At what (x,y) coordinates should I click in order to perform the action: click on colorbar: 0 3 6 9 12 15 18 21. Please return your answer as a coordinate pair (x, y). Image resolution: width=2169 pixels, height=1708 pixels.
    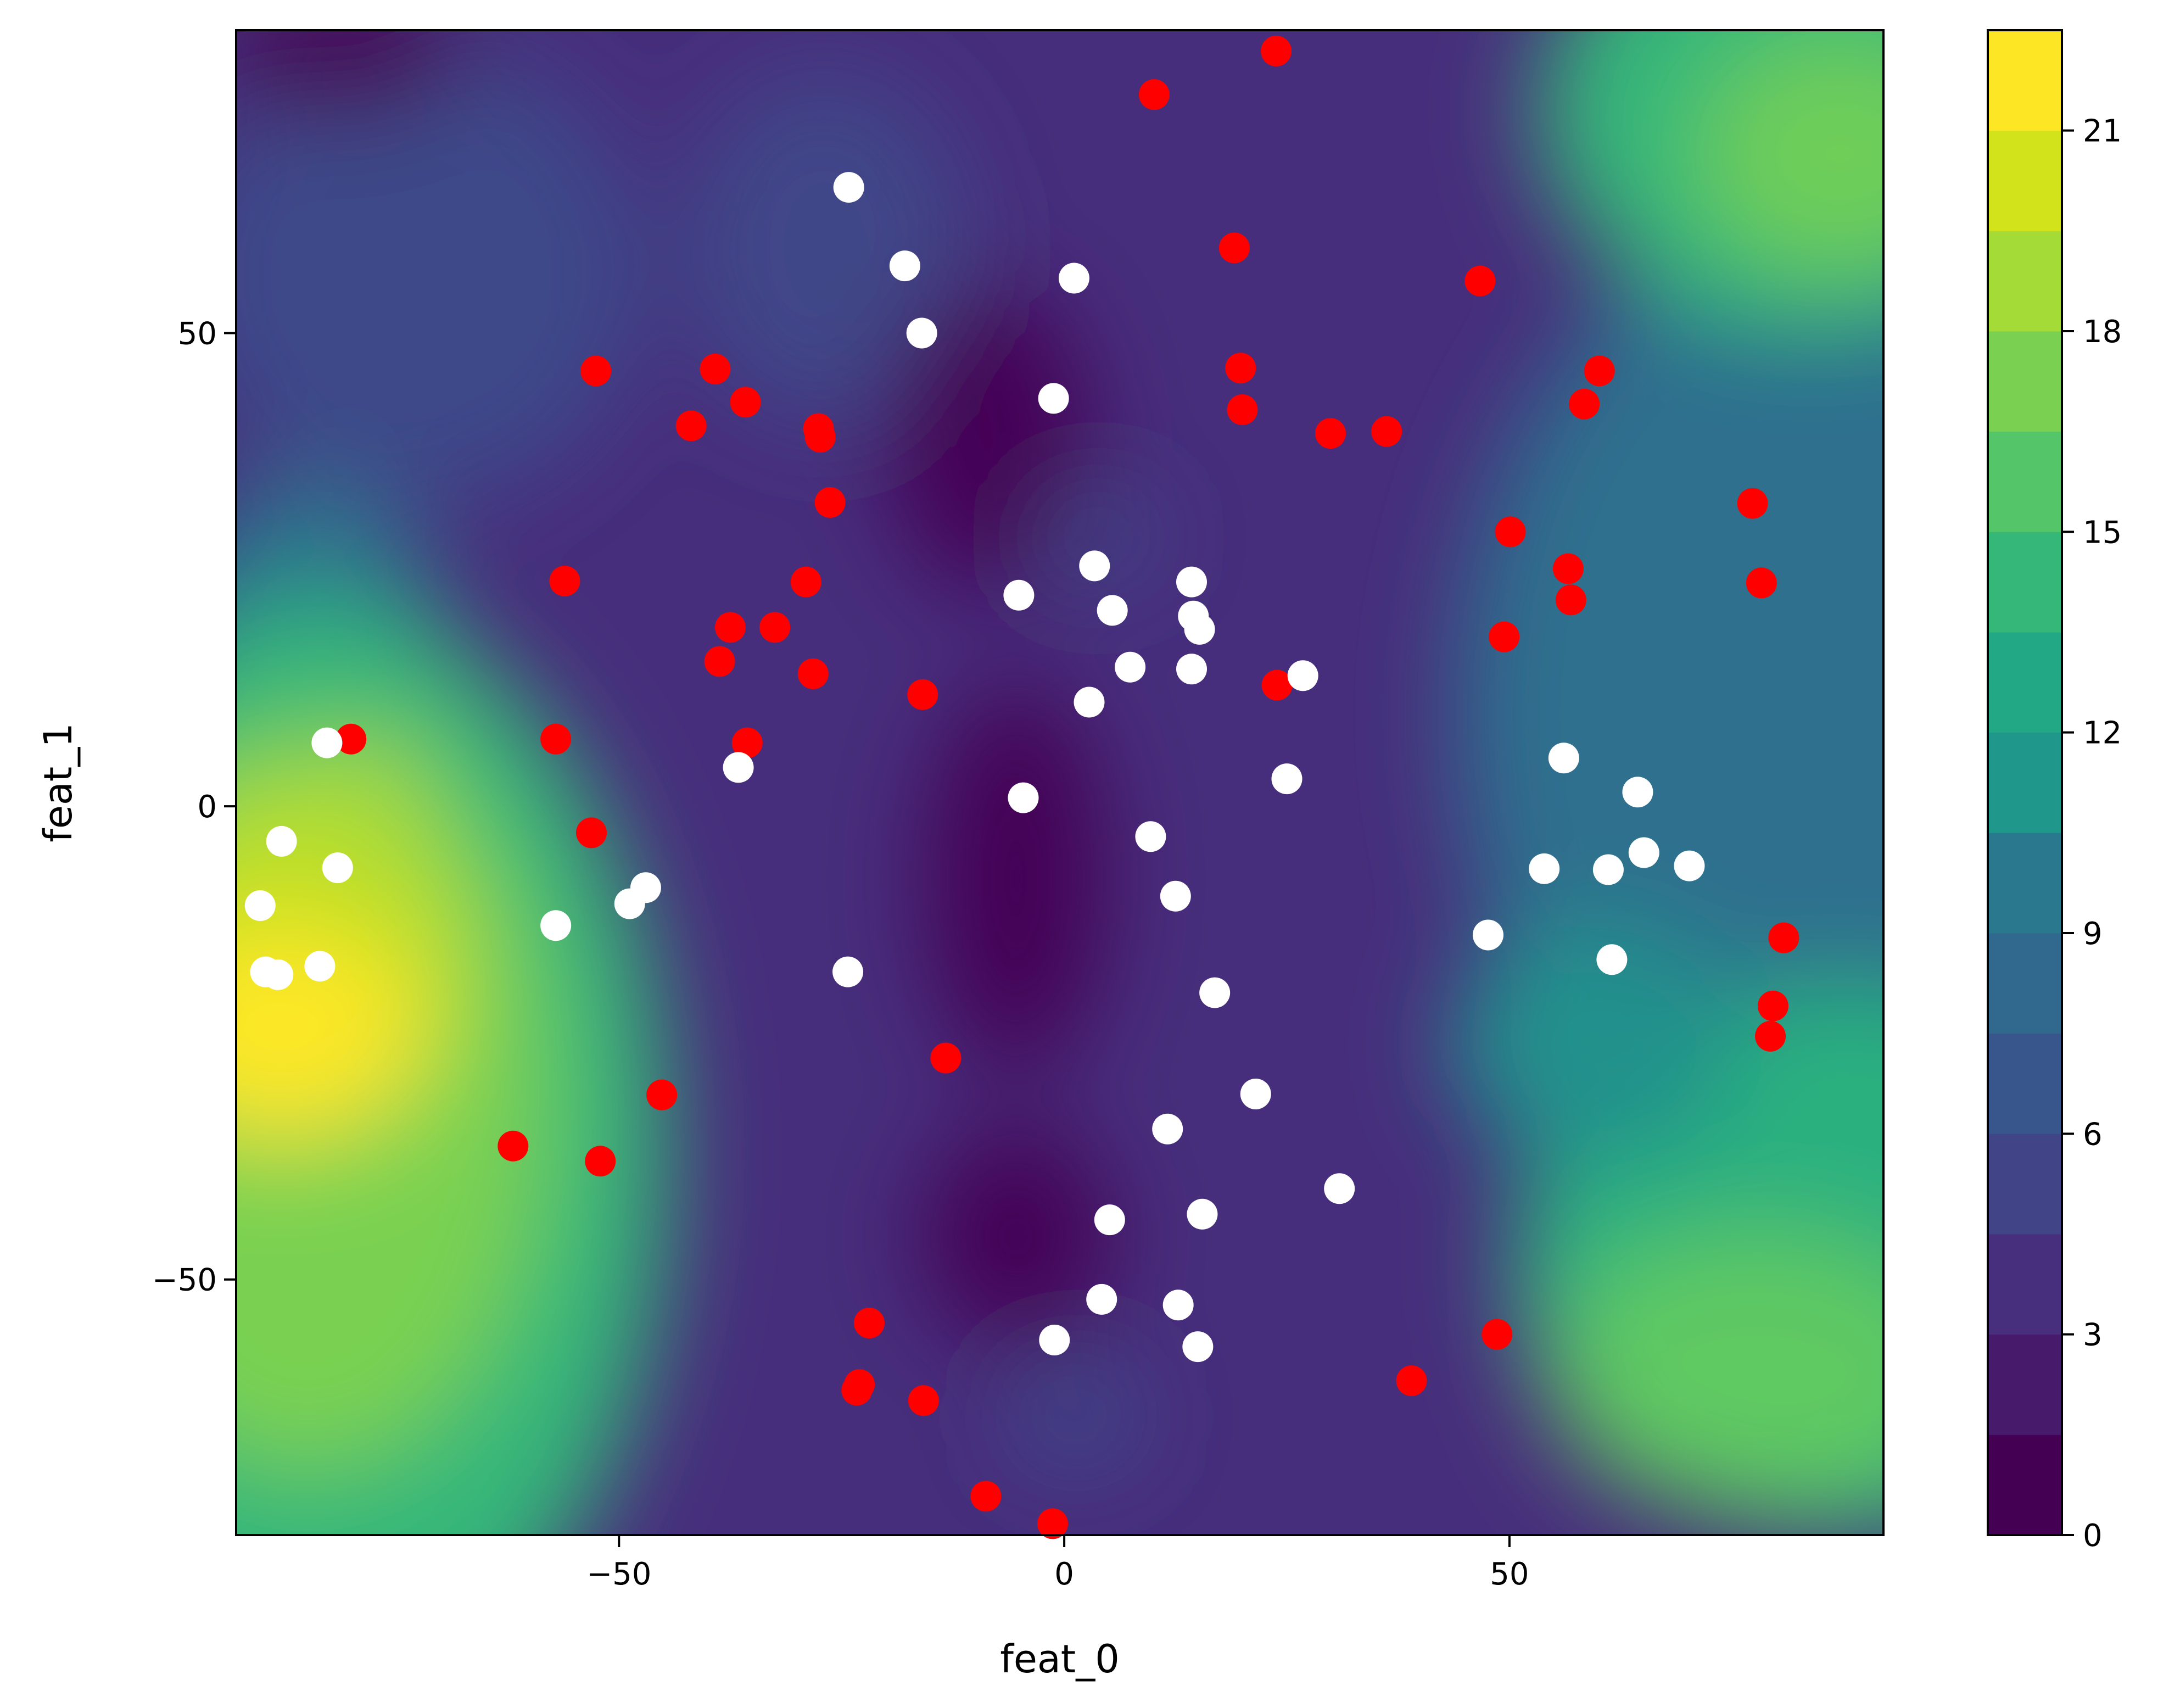
    Looking at the image, I should click on (2054, 791).